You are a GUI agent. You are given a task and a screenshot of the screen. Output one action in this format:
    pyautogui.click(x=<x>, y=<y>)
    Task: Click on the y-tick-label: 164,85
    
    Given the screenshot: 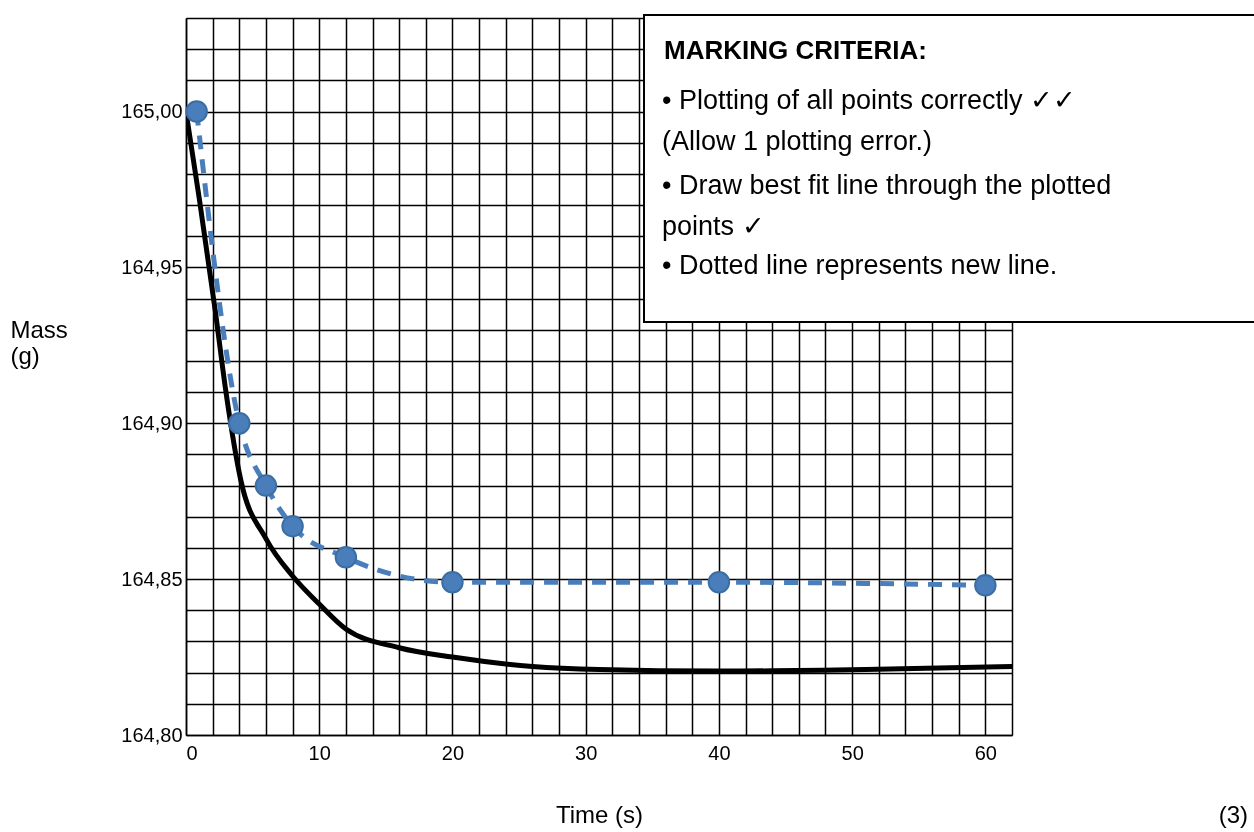 What is the action you would take?
    pyautogui.click(x=152, y=578)
    